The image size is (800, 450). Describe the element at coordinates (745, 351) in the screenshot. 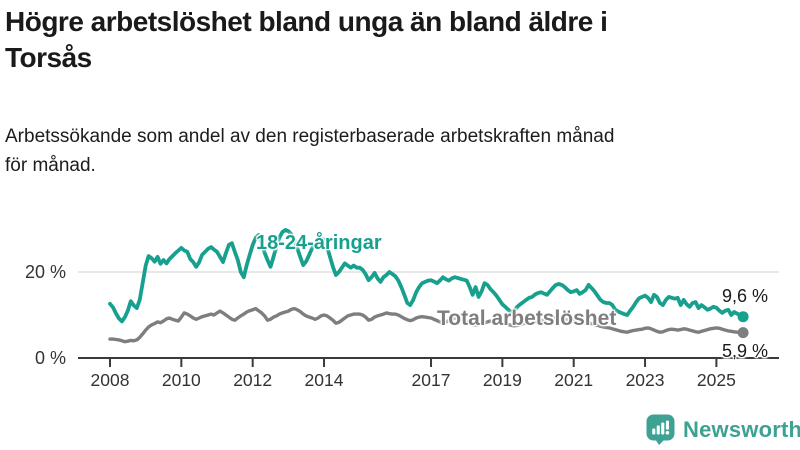

I see `end-value-label-total: 5,9 %` at that location.